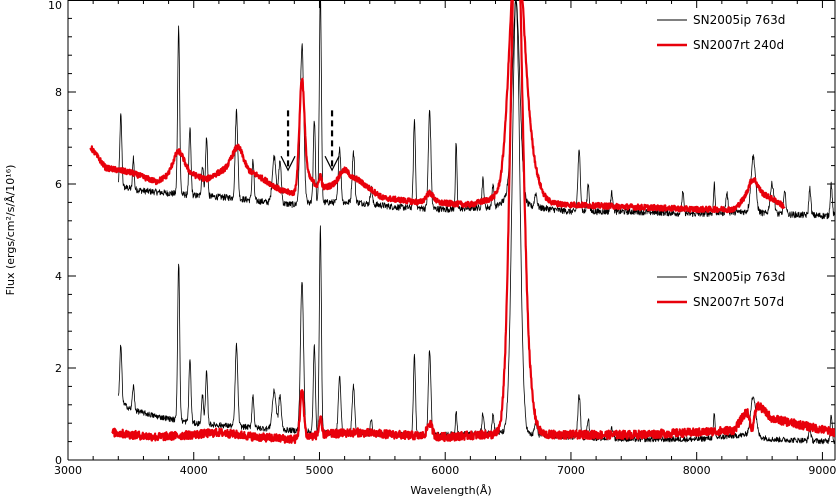 This screenshot has height=500, width=837. I want to click on y-axis-title: Flux (ergs/cm²/s/Å/10¹⁶), so click(10, 230).